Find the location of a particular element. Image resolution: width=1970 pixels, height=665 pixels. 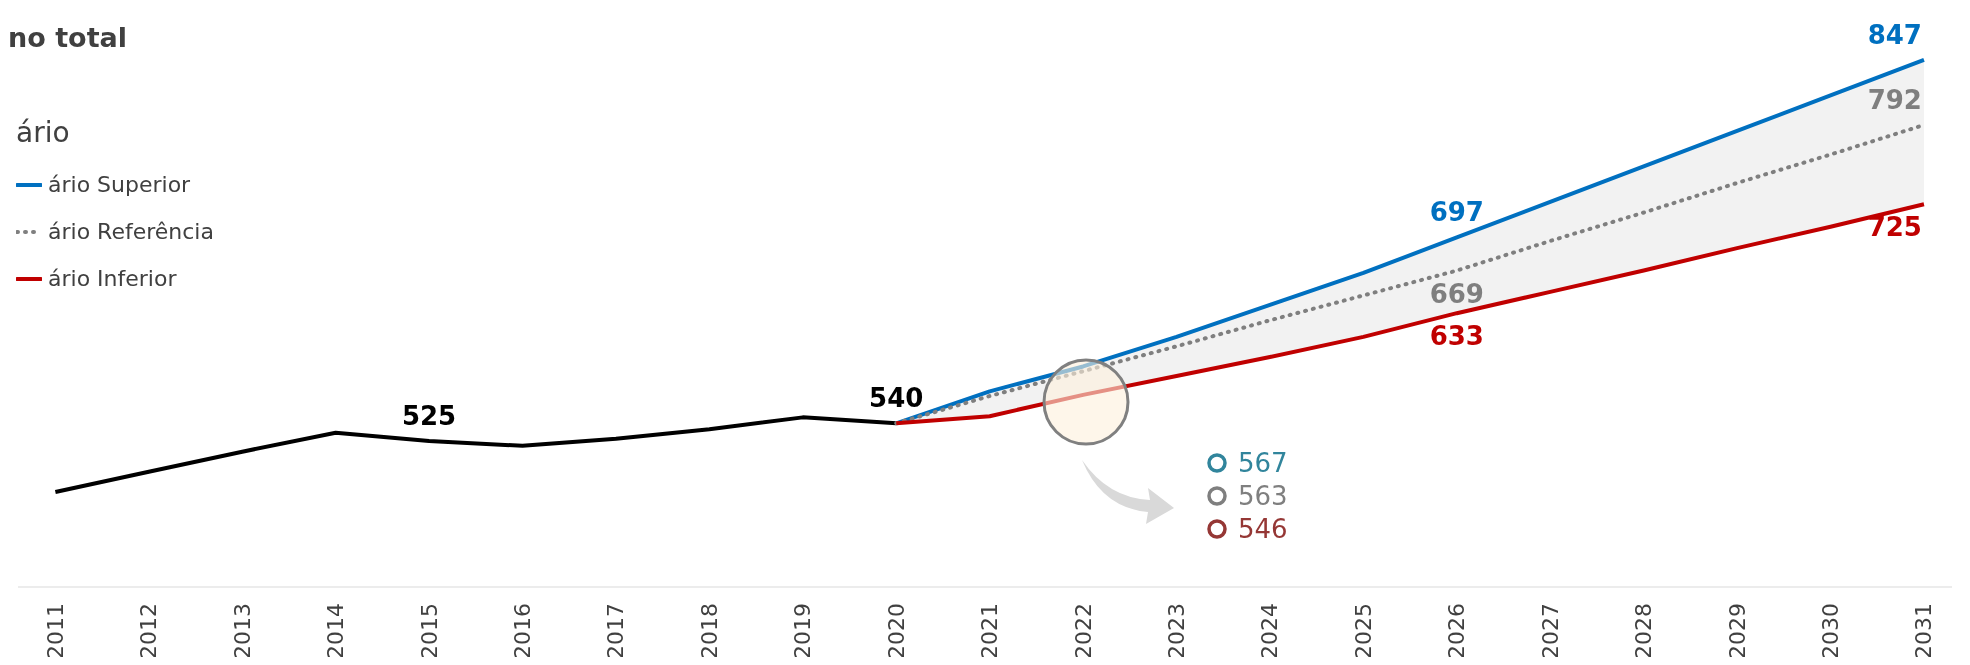

x-tick-label: 2013 is located at coordinates (242, 631).